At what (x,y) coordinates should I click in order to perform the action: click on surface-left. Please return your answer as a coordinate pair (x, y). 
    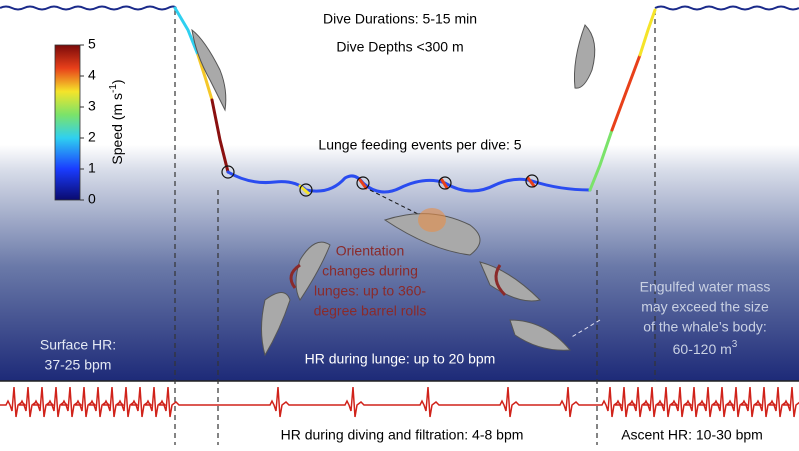
    Looking at the image, I should click on (88, 8).